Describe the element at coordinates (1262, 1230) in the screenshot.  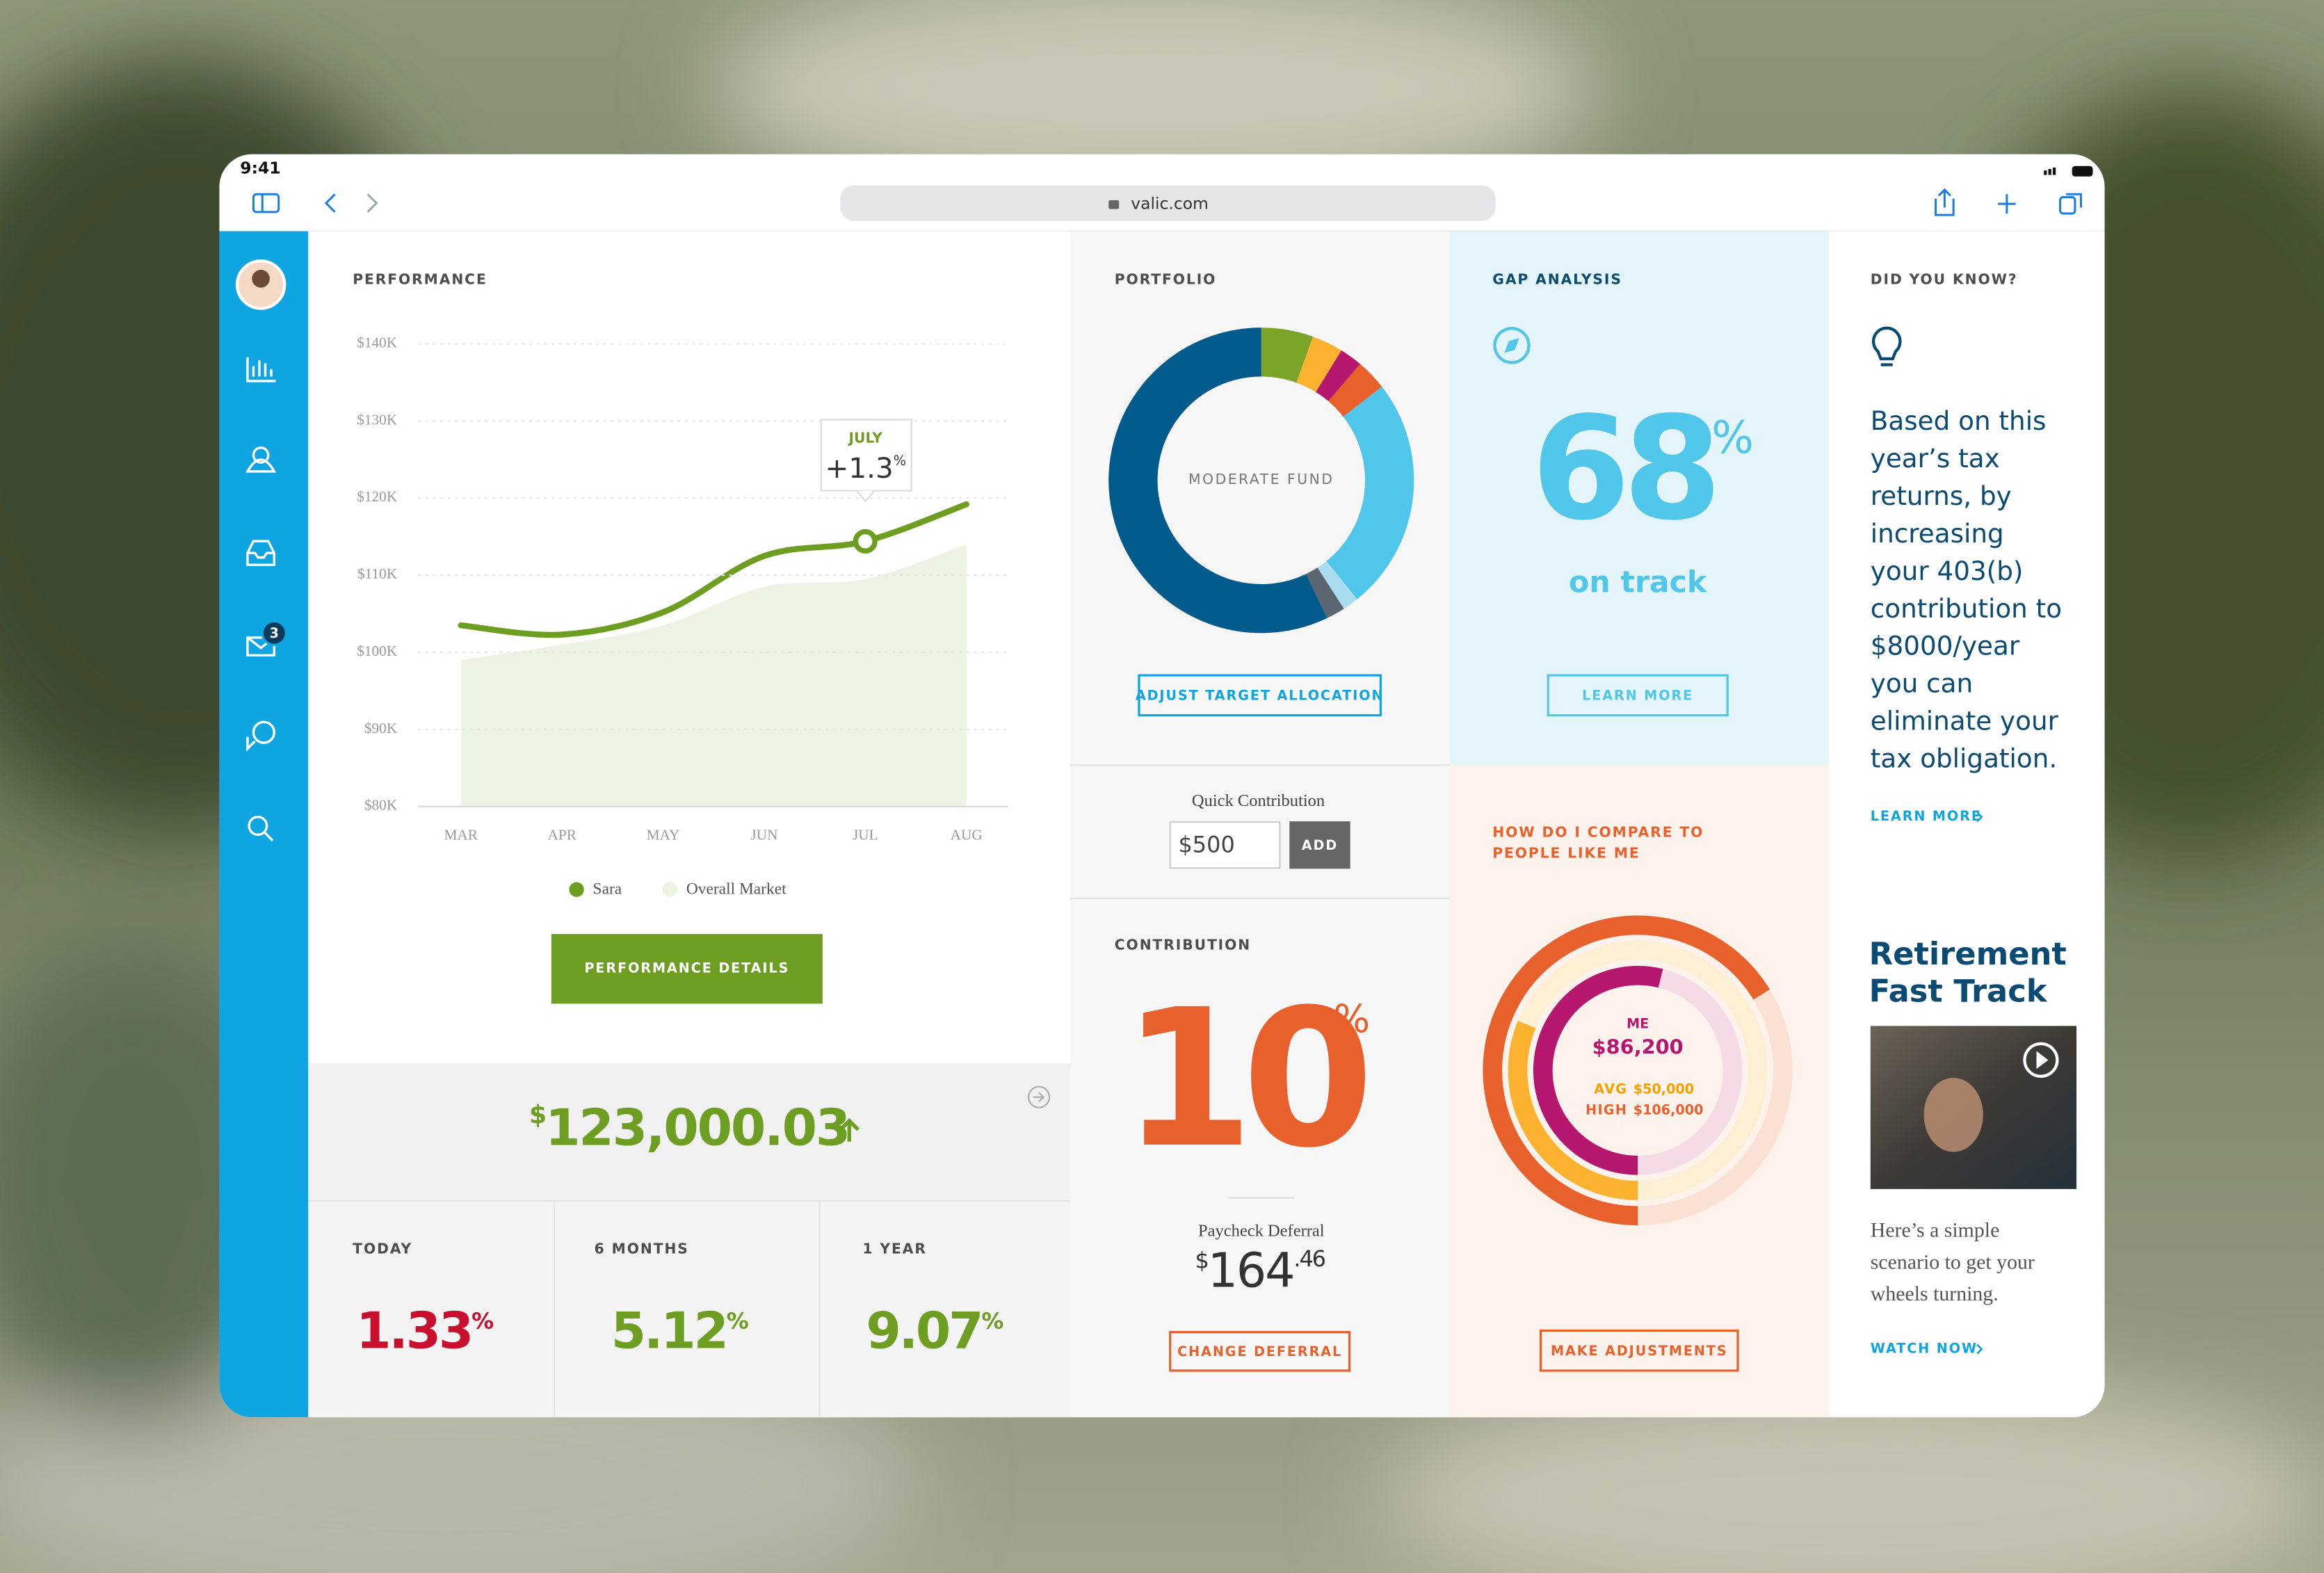
I see `deferral-label: Paycheck Deferral` at that location.